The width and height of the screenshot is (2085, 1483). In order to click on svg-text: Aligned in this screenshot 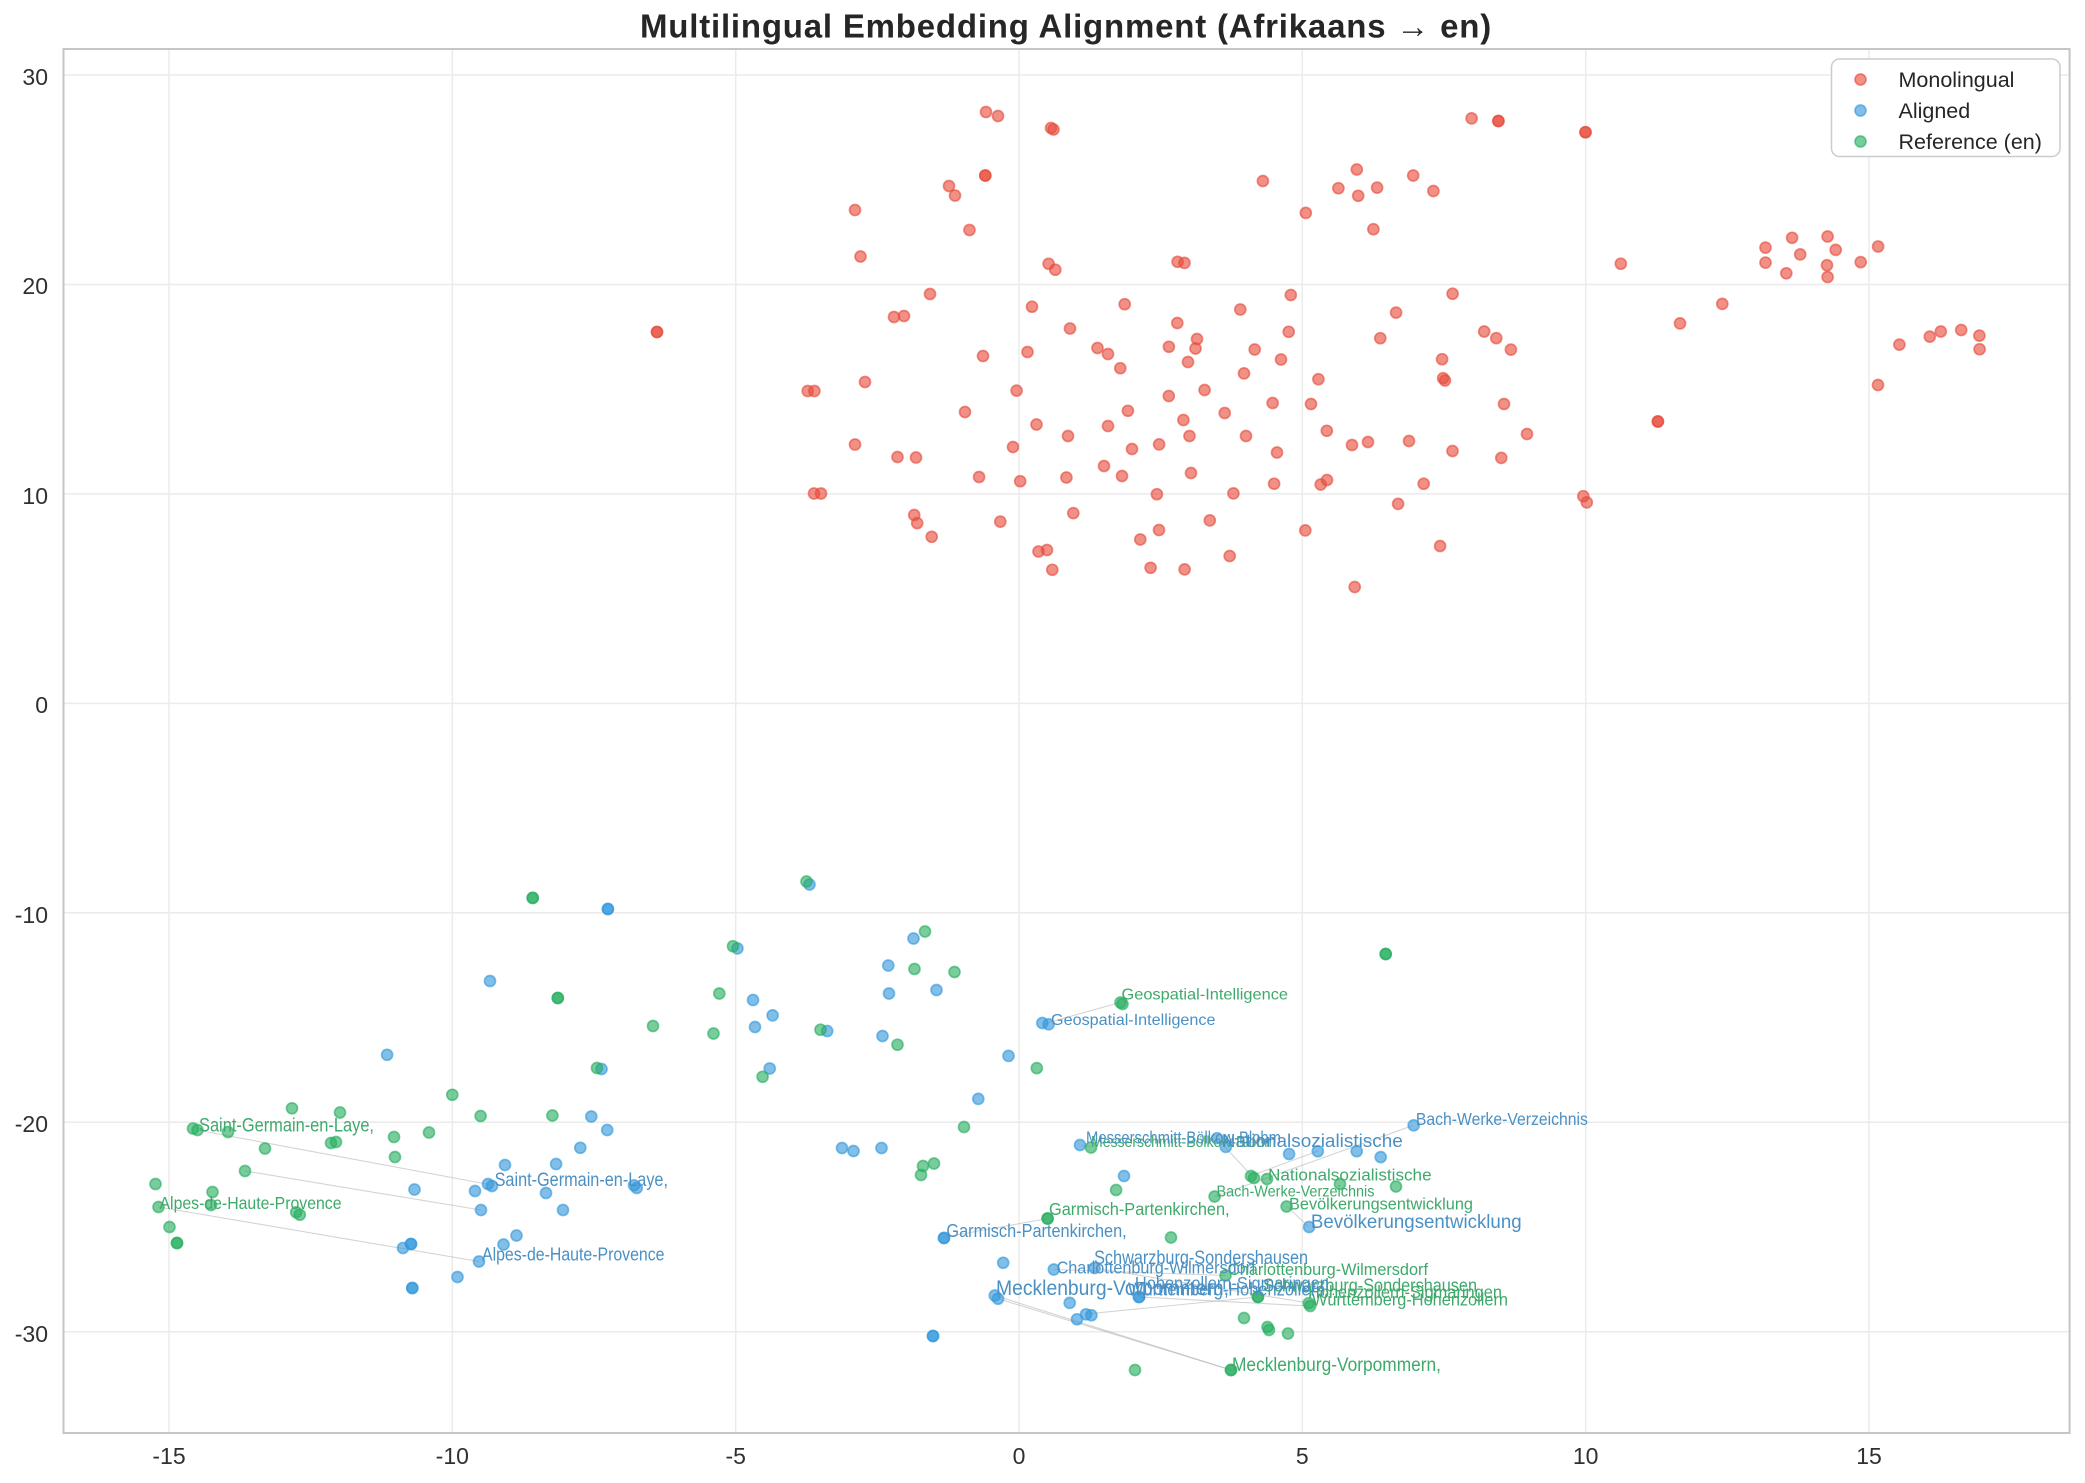, I will do `click(1935, 111)`.